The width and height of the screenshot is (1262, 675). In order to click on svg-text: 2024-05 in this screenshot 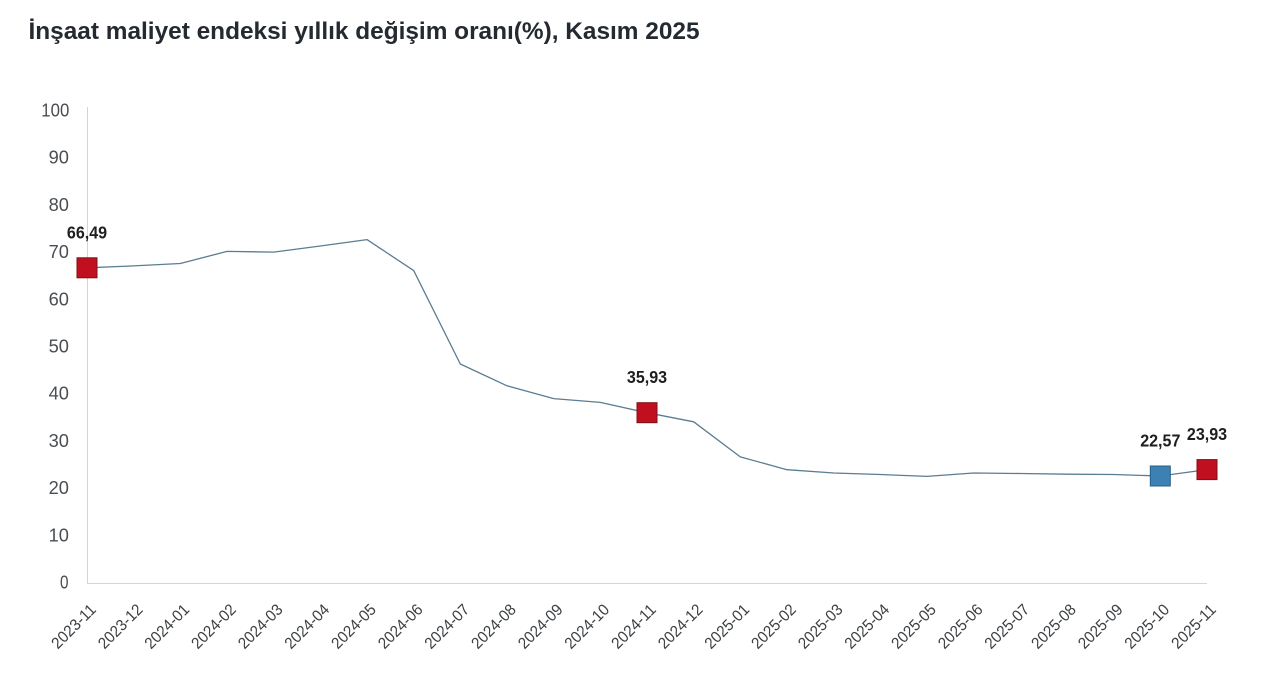, I will do `click(354, 626)`.